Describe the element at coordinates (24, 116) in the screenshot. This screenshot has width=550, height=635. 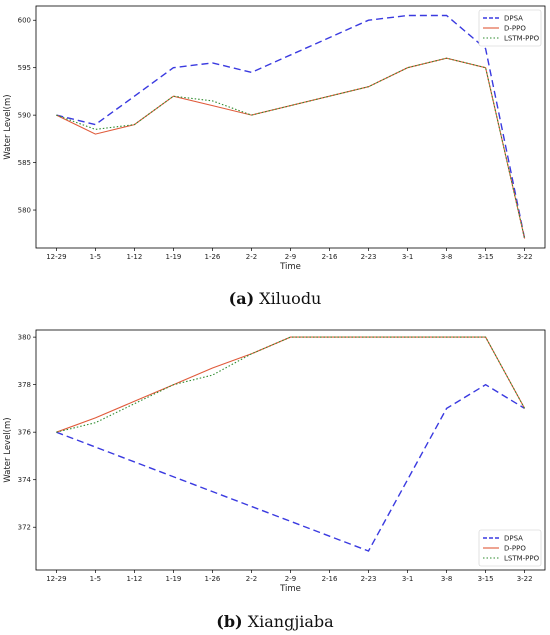
I see `y-tick-label: 590` at that location.